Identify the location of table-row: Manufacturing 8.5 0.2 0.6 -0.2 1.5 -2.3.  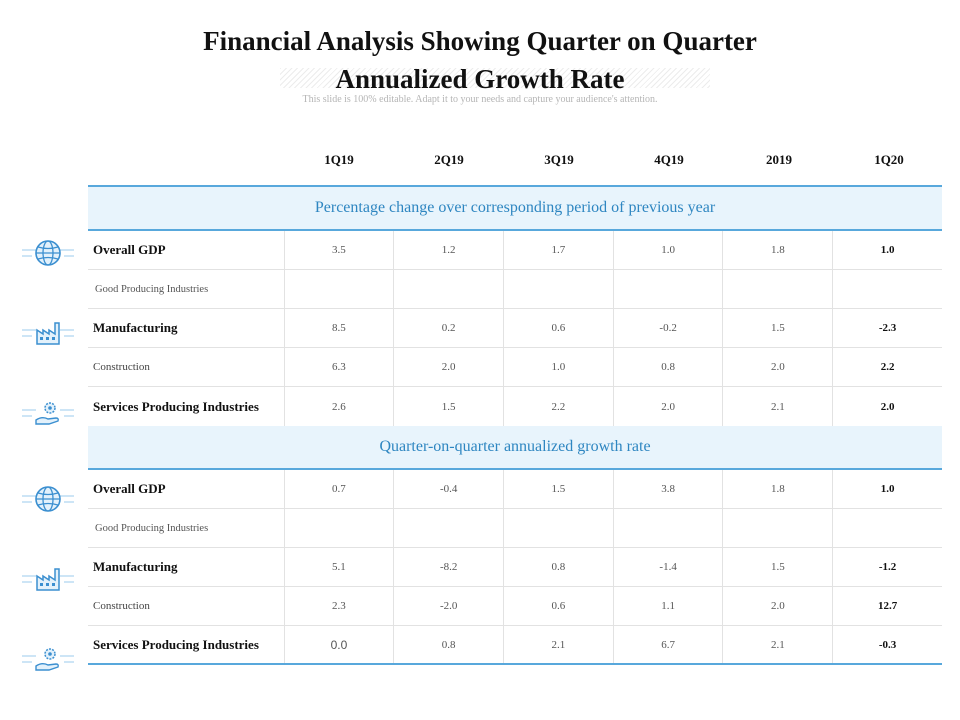
(515, 328).